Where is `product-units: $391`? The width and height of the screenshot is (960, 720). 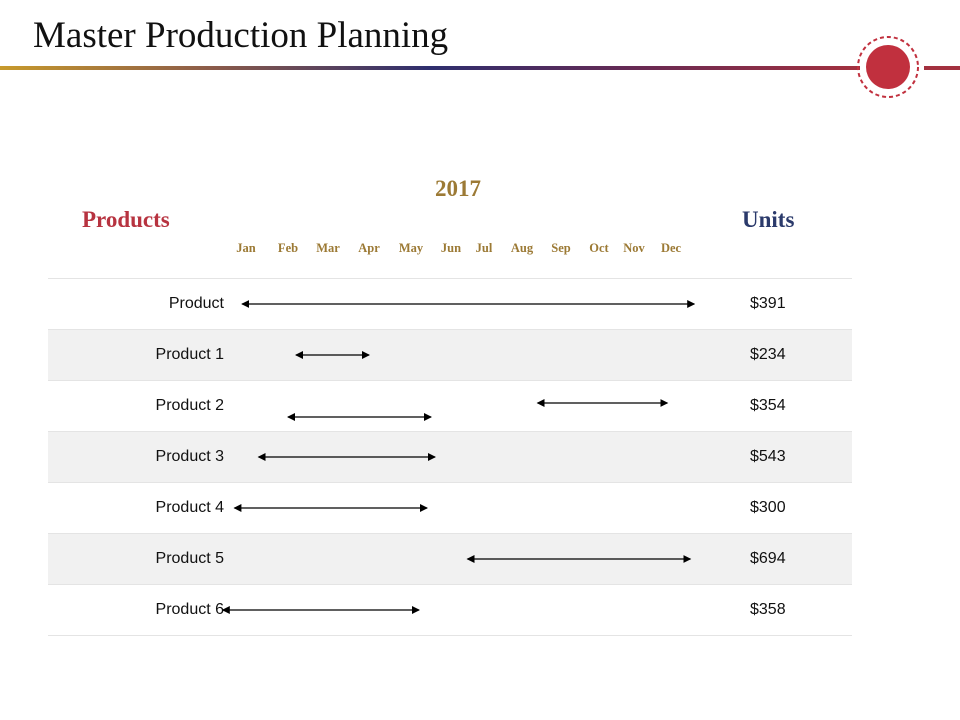
product-units: $391 is located at coordinates (768, 303).